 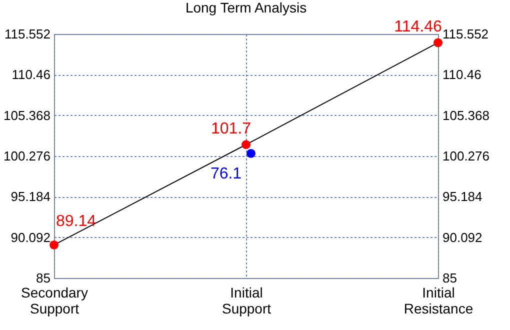 What do you see at coordinates (462, 237) in the screenshot?
I see `y2-tick-label: 90.092` at bounding box center [462, 237].